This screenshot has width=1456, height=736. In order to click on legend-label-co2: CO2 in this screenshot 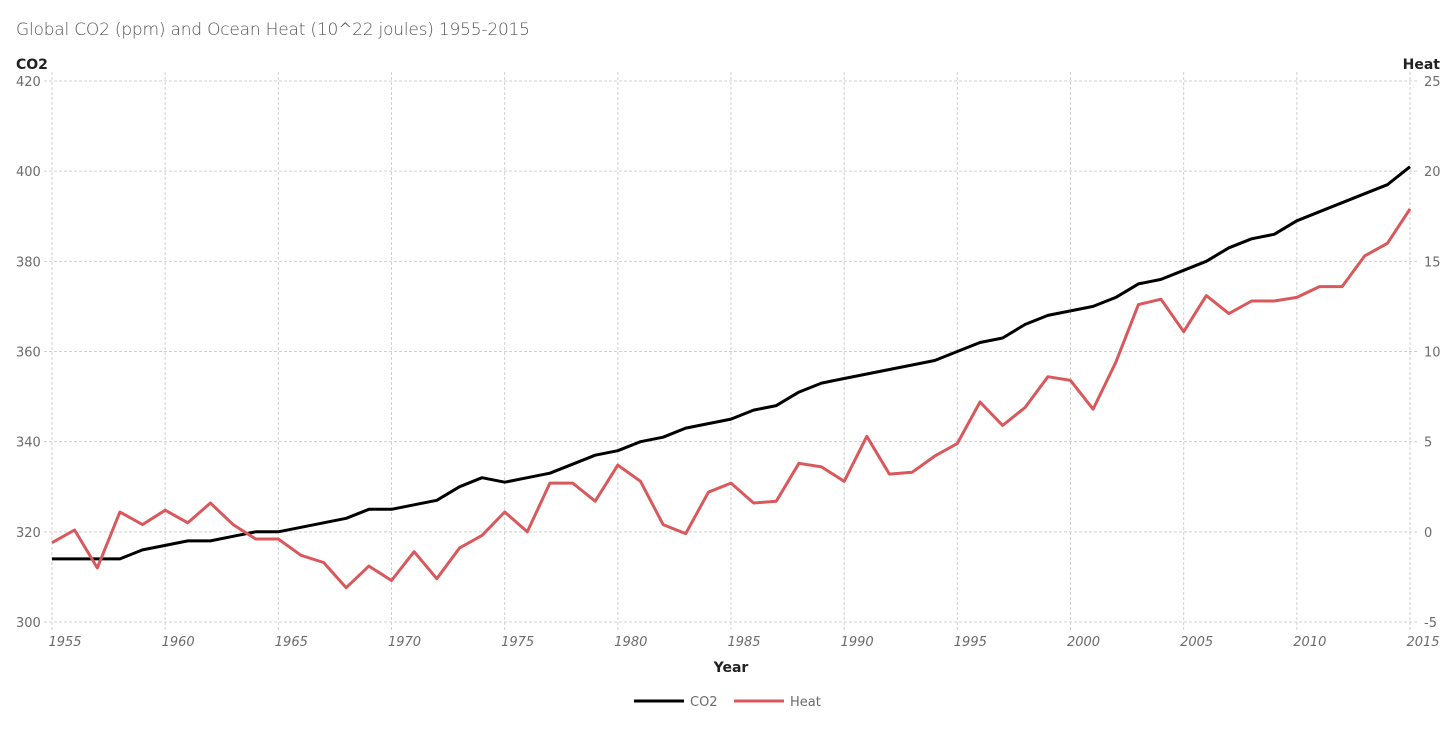, I will do `click(704, 702)`.